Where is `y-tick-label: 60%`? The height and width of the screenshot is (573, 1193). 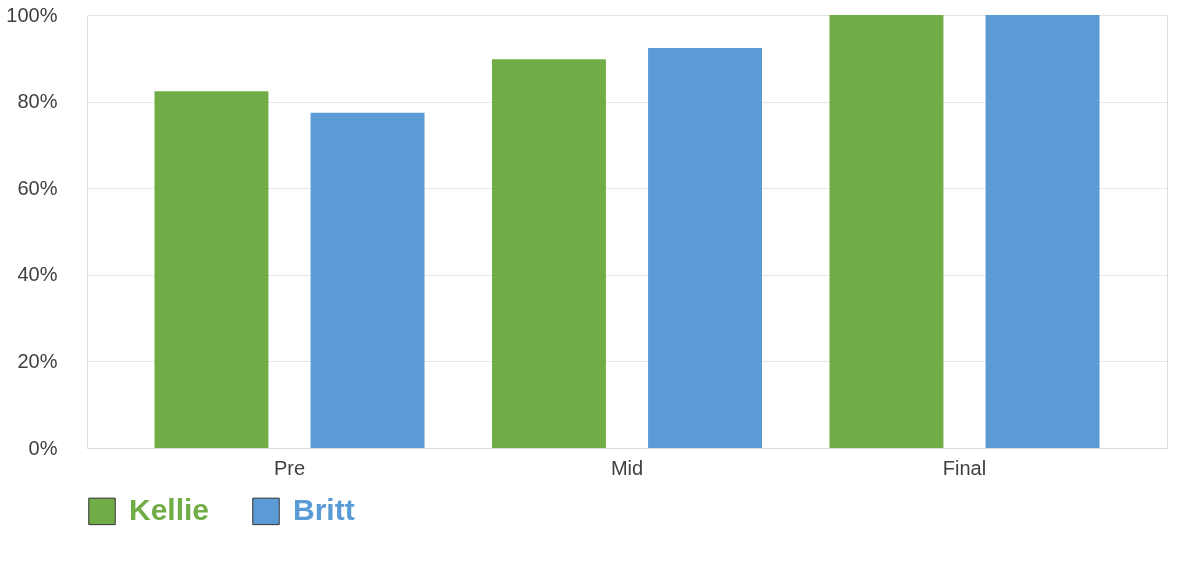
y-tick-label: 60% is located at coordinates (37, 187).